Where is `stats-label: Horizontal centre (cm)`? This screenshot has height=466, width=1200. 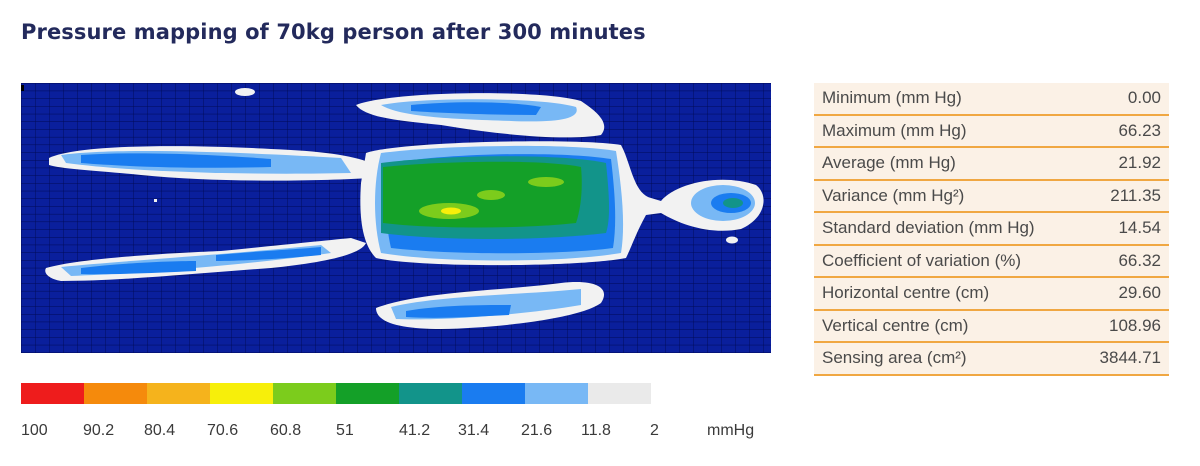 stats-label: Horizontal centre (cm) is located at coordinates (947, 294).